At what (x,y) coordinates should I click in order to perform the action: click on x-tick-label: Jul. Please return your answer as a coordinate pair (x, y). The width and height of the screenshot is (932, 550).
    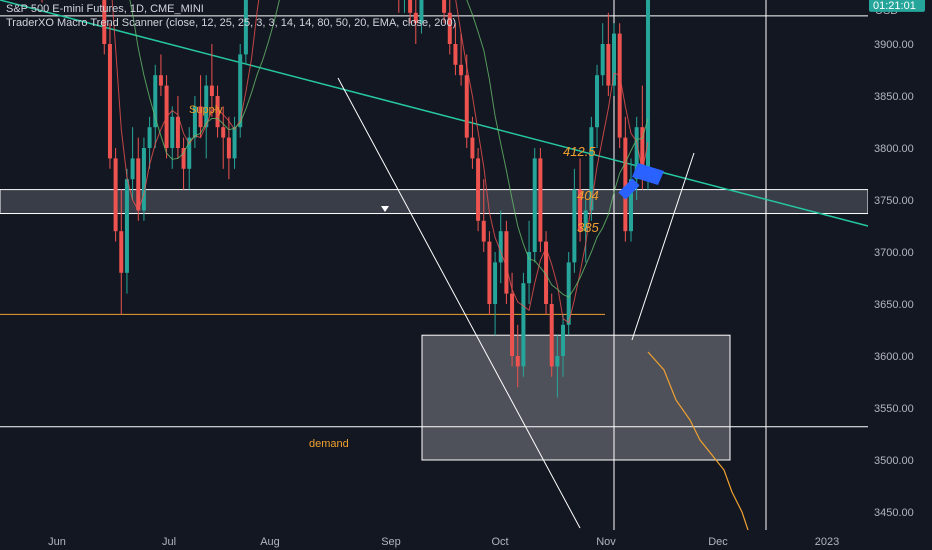
    Looking at the image, I should click on (169, 542).